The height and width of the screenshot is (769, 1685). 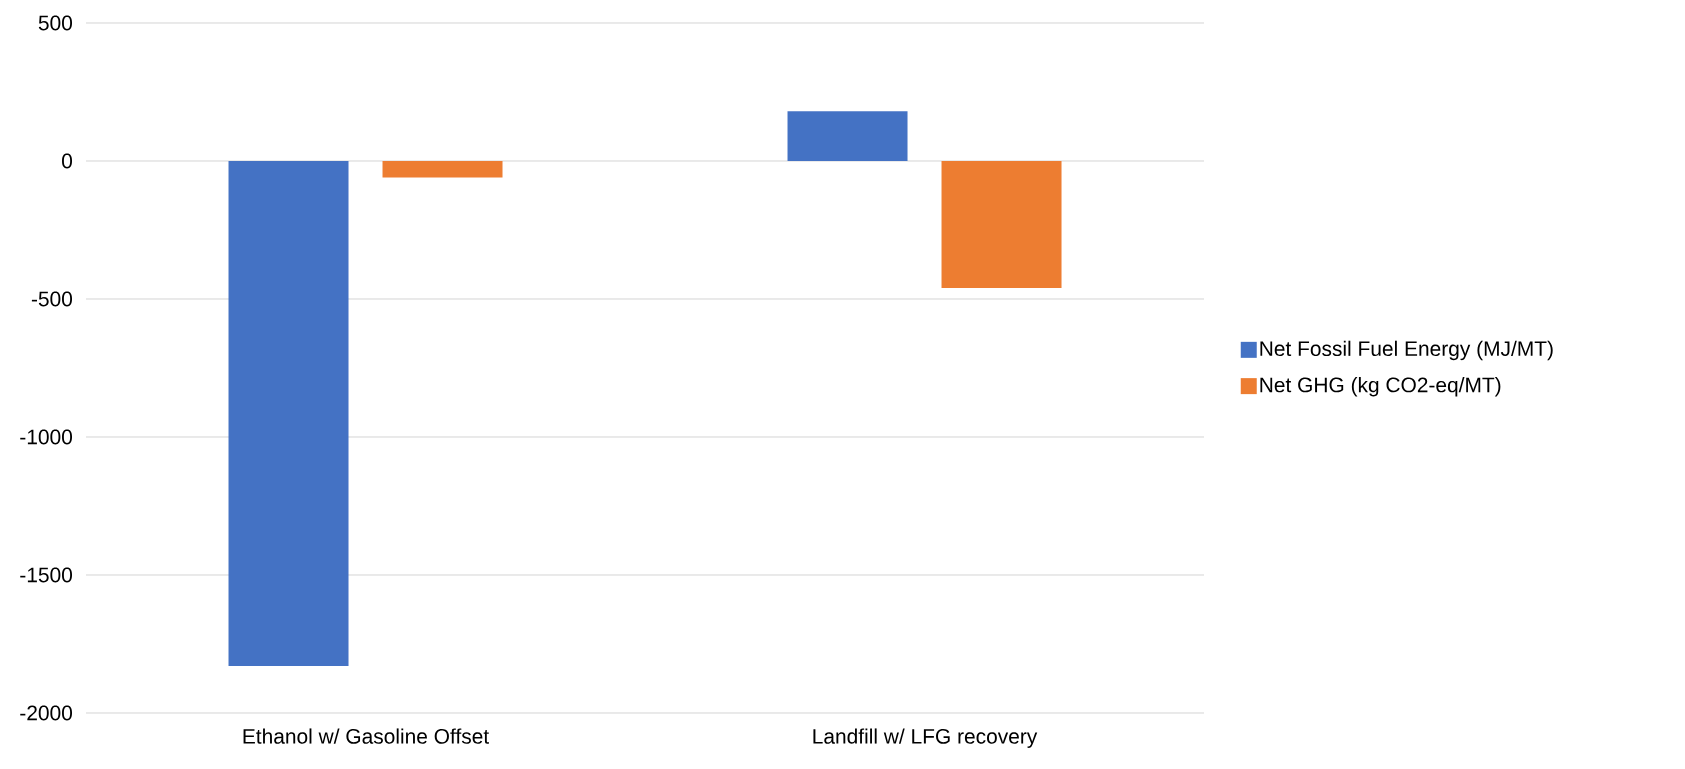 I want to click on y-tick-label: -500, so click(x=52, y=299).